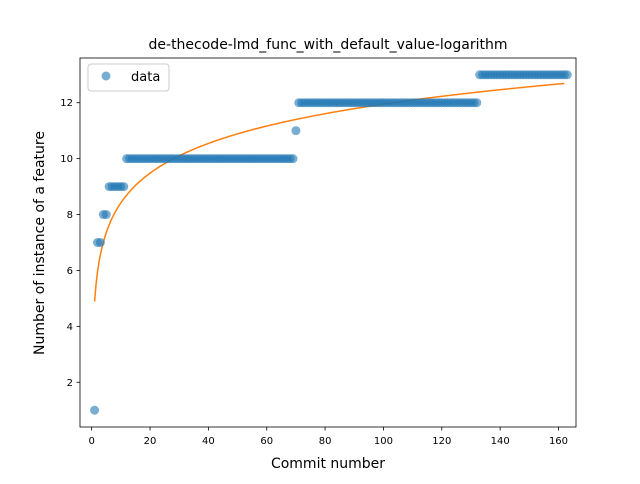 The image size is (640, 484). Describe the element at coordinates (150, 441) in the screenshot. I see `x-tick-label: 20` at that location.